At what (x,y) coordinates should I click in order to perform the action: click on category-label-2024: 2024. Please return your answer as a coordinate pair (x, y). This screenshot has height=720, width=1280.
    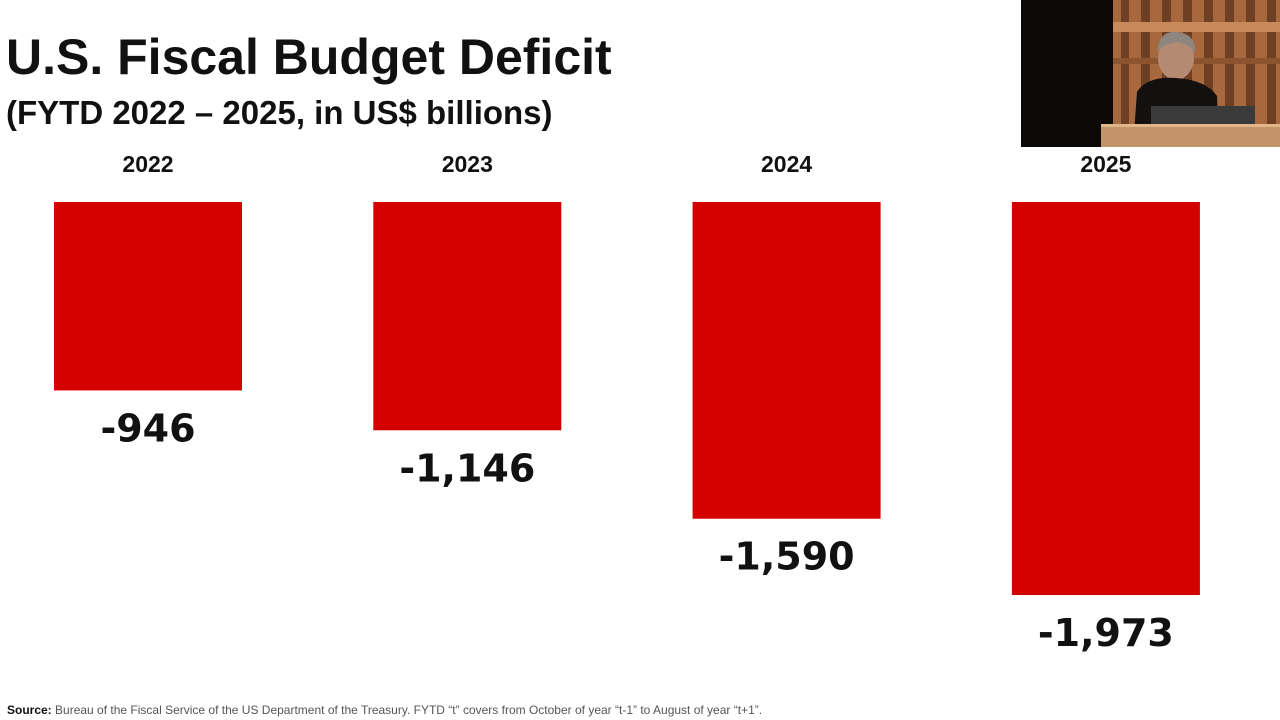
    Looking at the image, I should click on (786, 164).